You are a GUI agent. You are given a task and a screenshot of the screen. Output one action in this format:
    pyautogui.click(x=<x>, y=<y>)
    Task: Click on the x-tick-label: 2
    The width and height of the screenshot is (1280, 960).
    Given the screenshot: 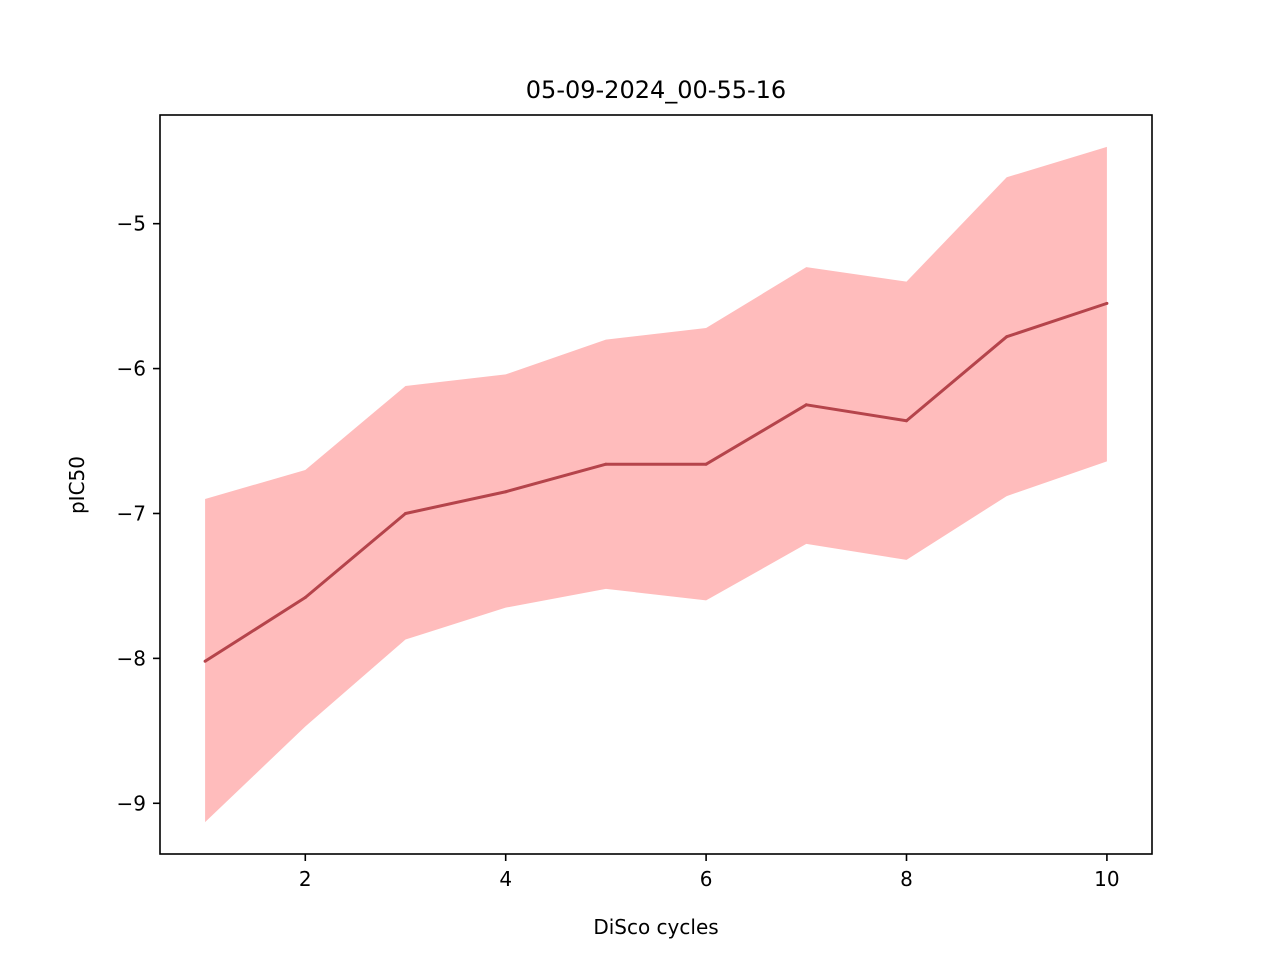 What is the action you would take?
    pyautogui.click(x=305, y=879)
    